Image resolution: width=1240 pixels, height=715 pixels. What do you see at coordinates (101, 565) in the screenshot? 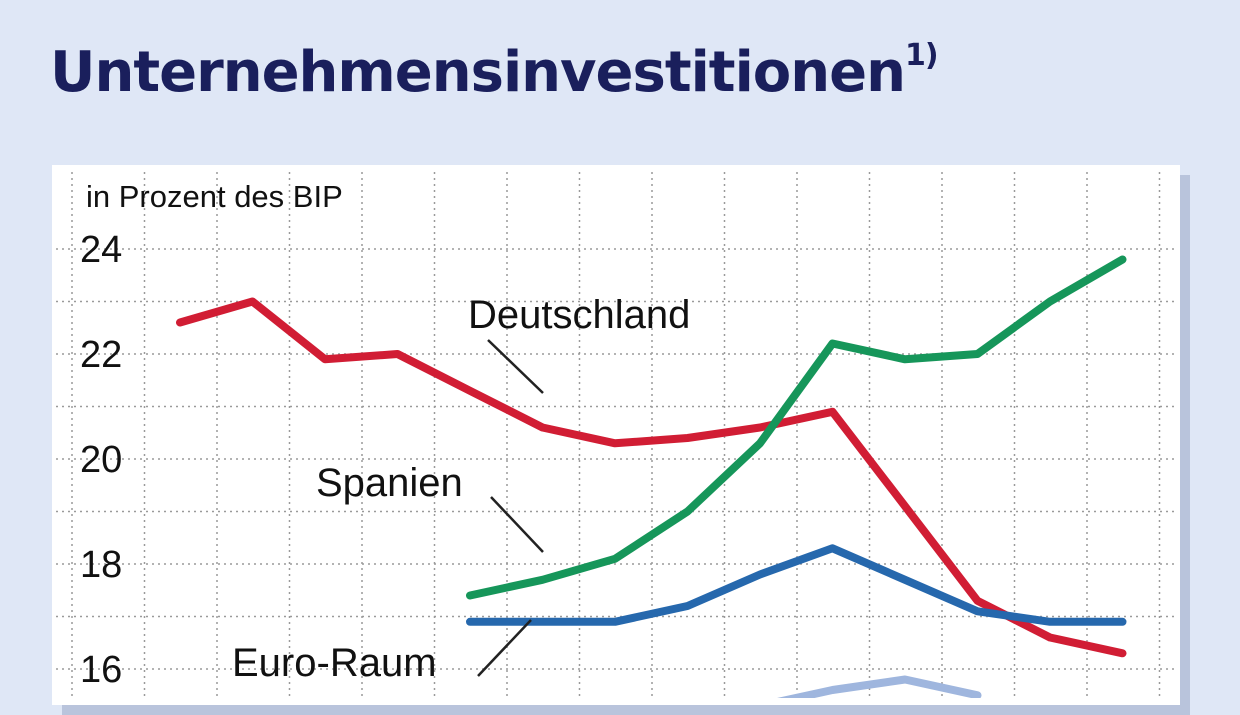
I see `y-tick-label: 18` at bounding box center [101, 565].